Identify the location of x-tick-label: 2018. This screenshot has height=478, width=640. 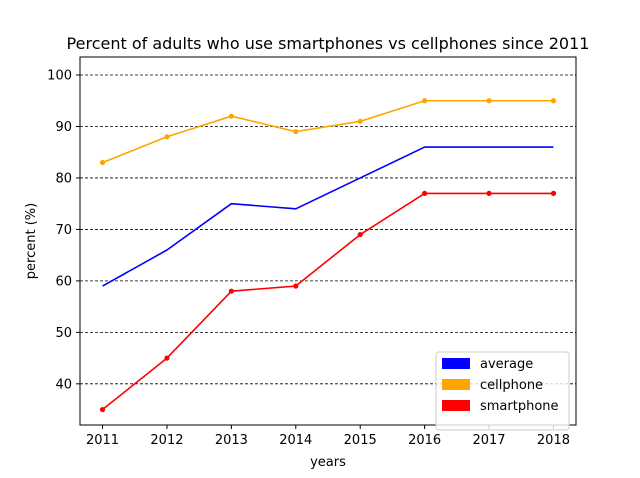
(553, 440).